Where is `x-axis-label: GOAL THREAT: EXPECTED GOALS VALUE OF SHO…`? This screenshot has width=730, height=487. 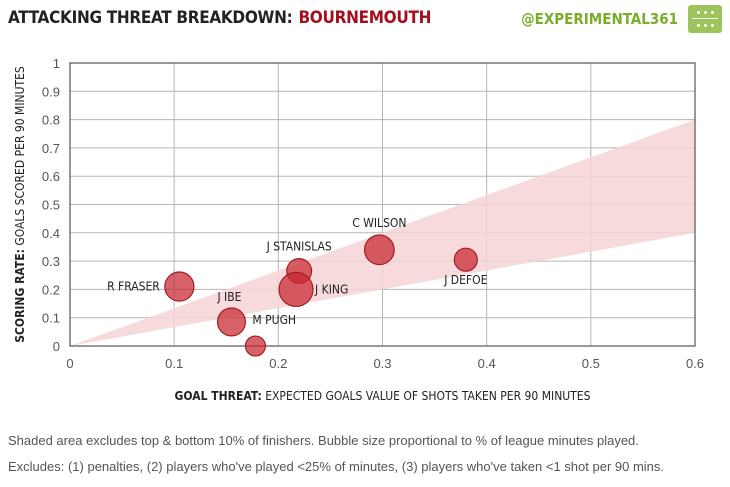
x-axis-label: GOAL THREAT: EXPECTED GOALS VALUE OF SHO… is located at coordinates (383, 396).